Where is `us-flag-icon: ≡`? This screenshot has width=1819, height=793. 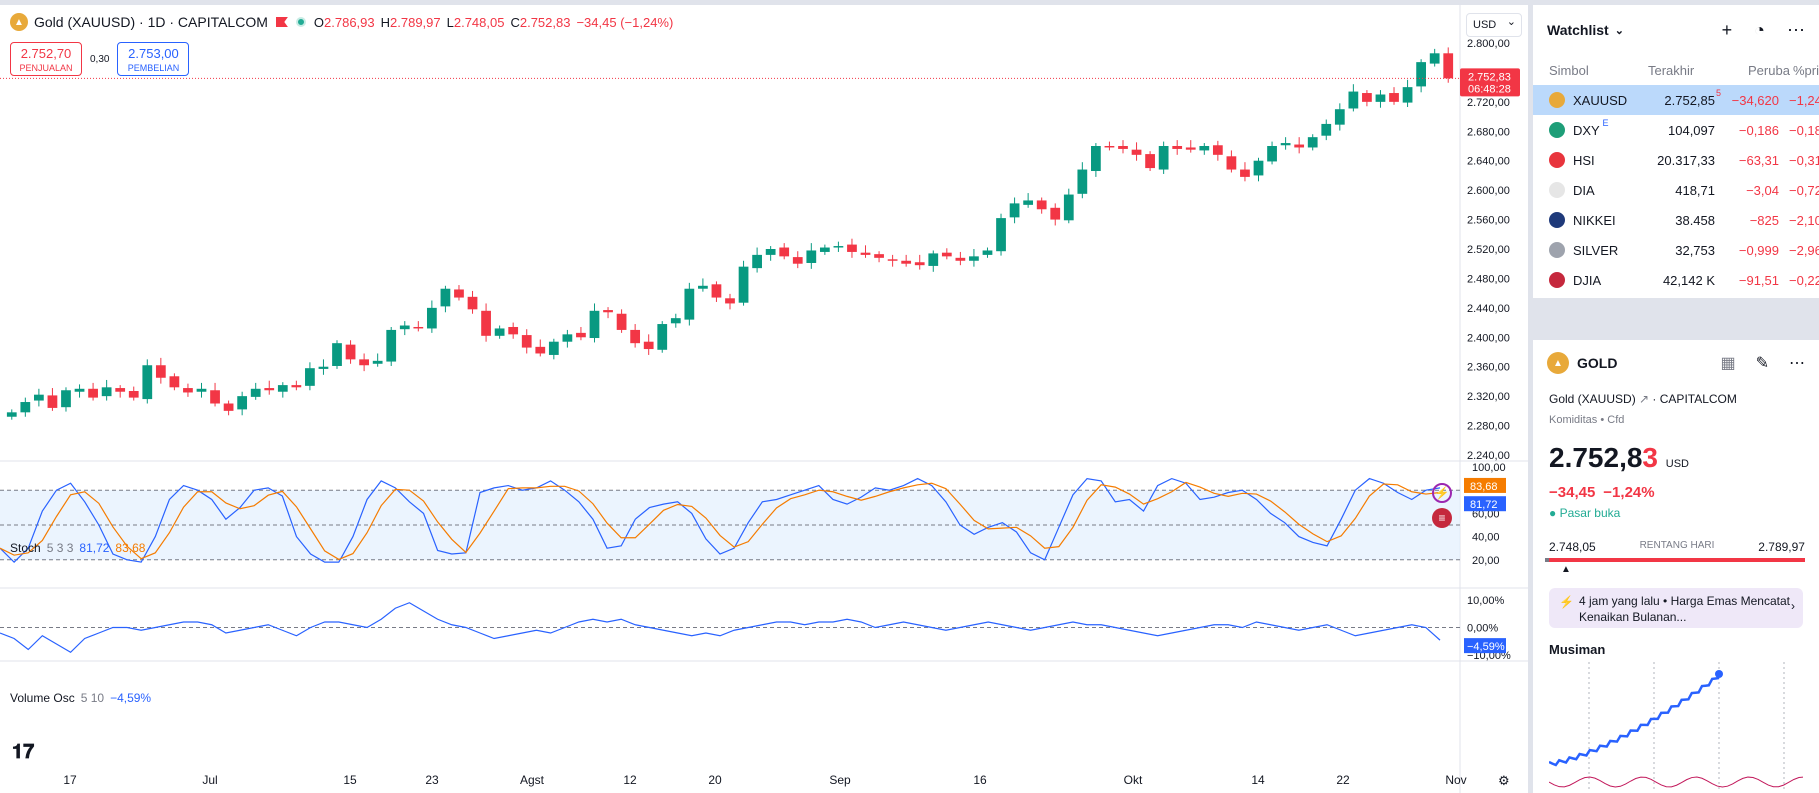
us-flag-icon: ≡ is located at coordinates (1442, 518).